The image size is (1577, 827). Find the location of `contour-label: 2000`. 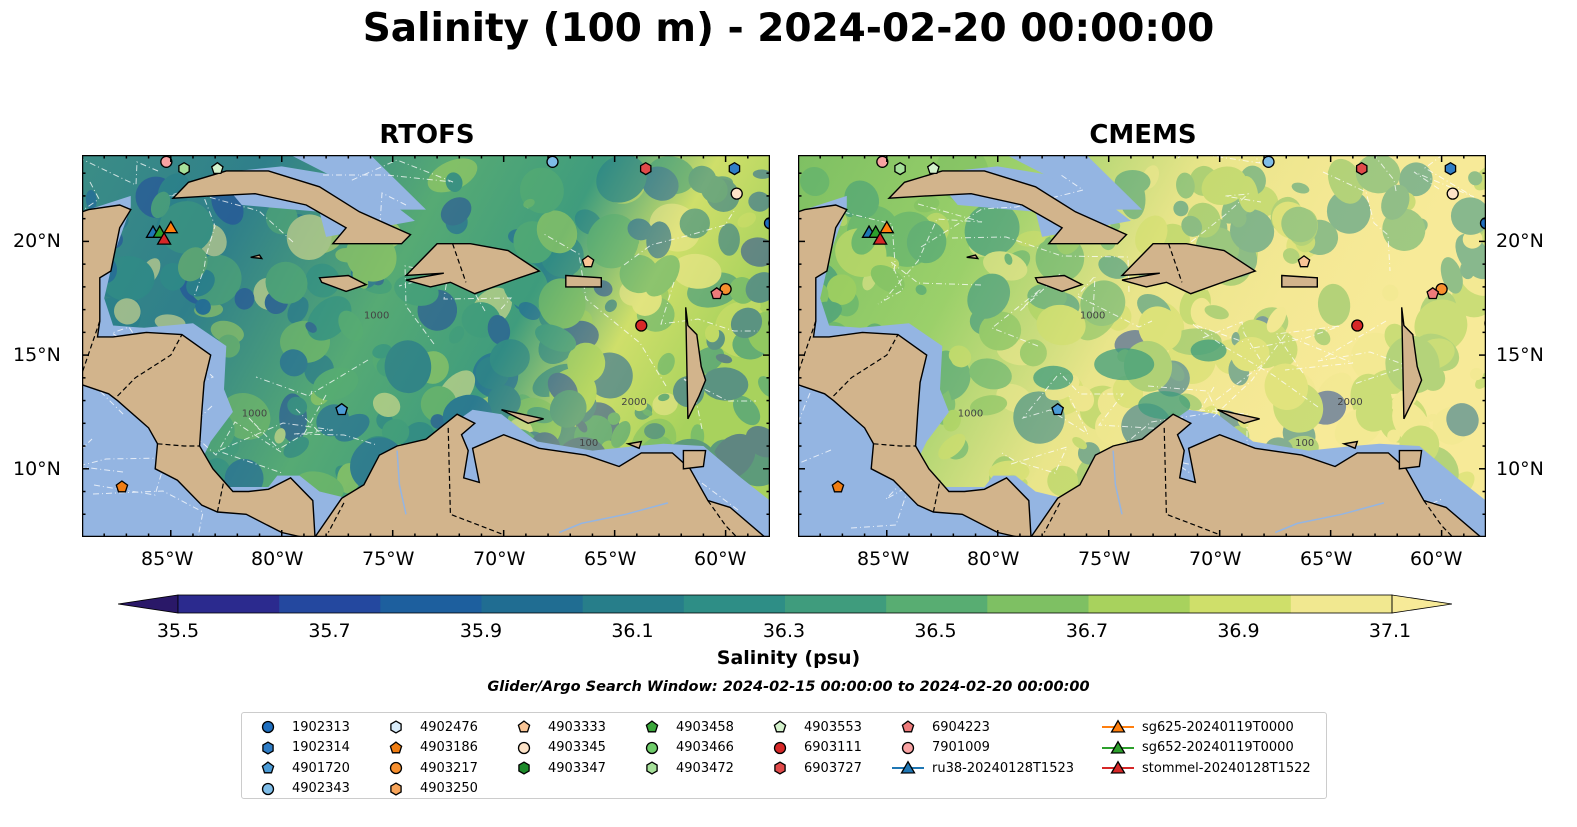

contour-label: 2000 is located at coordinates (633, 402).